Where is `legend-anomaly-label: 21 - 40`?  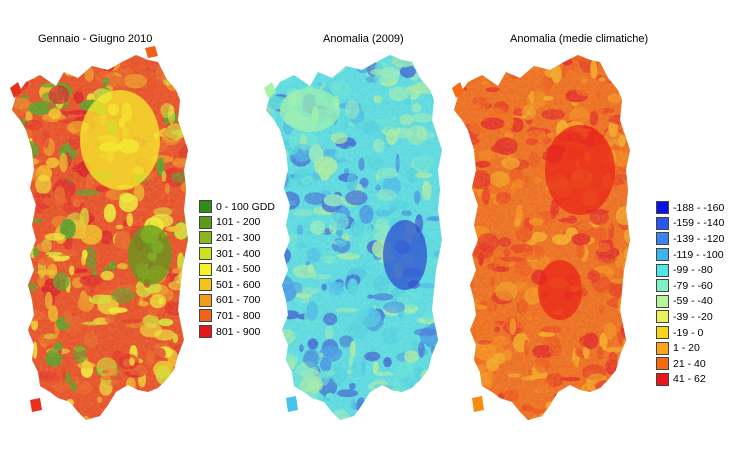
legend-anomaly-label: 21 - 40 is located at coordinates (689, 363).